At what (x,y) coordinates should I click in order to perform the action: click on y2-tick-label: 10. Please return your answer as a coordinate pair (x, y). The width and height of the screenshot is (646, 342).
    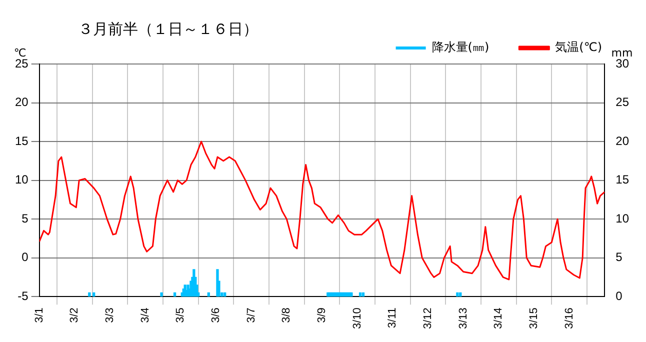
    Looking at the image, I should click on (623, 218).